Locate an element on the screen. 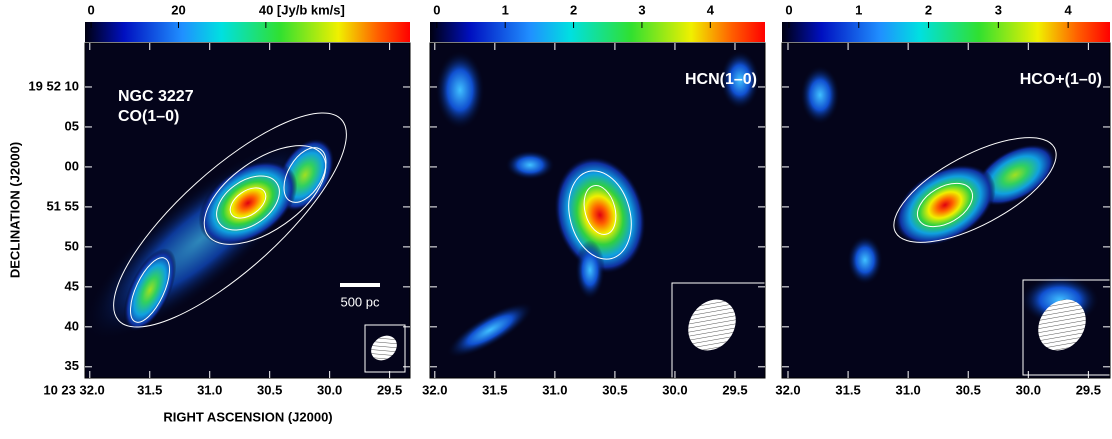 The width and height of the screenshot is (1112, 439). map-label: HCO+(1–0) is located at coordinates (1061, 79).